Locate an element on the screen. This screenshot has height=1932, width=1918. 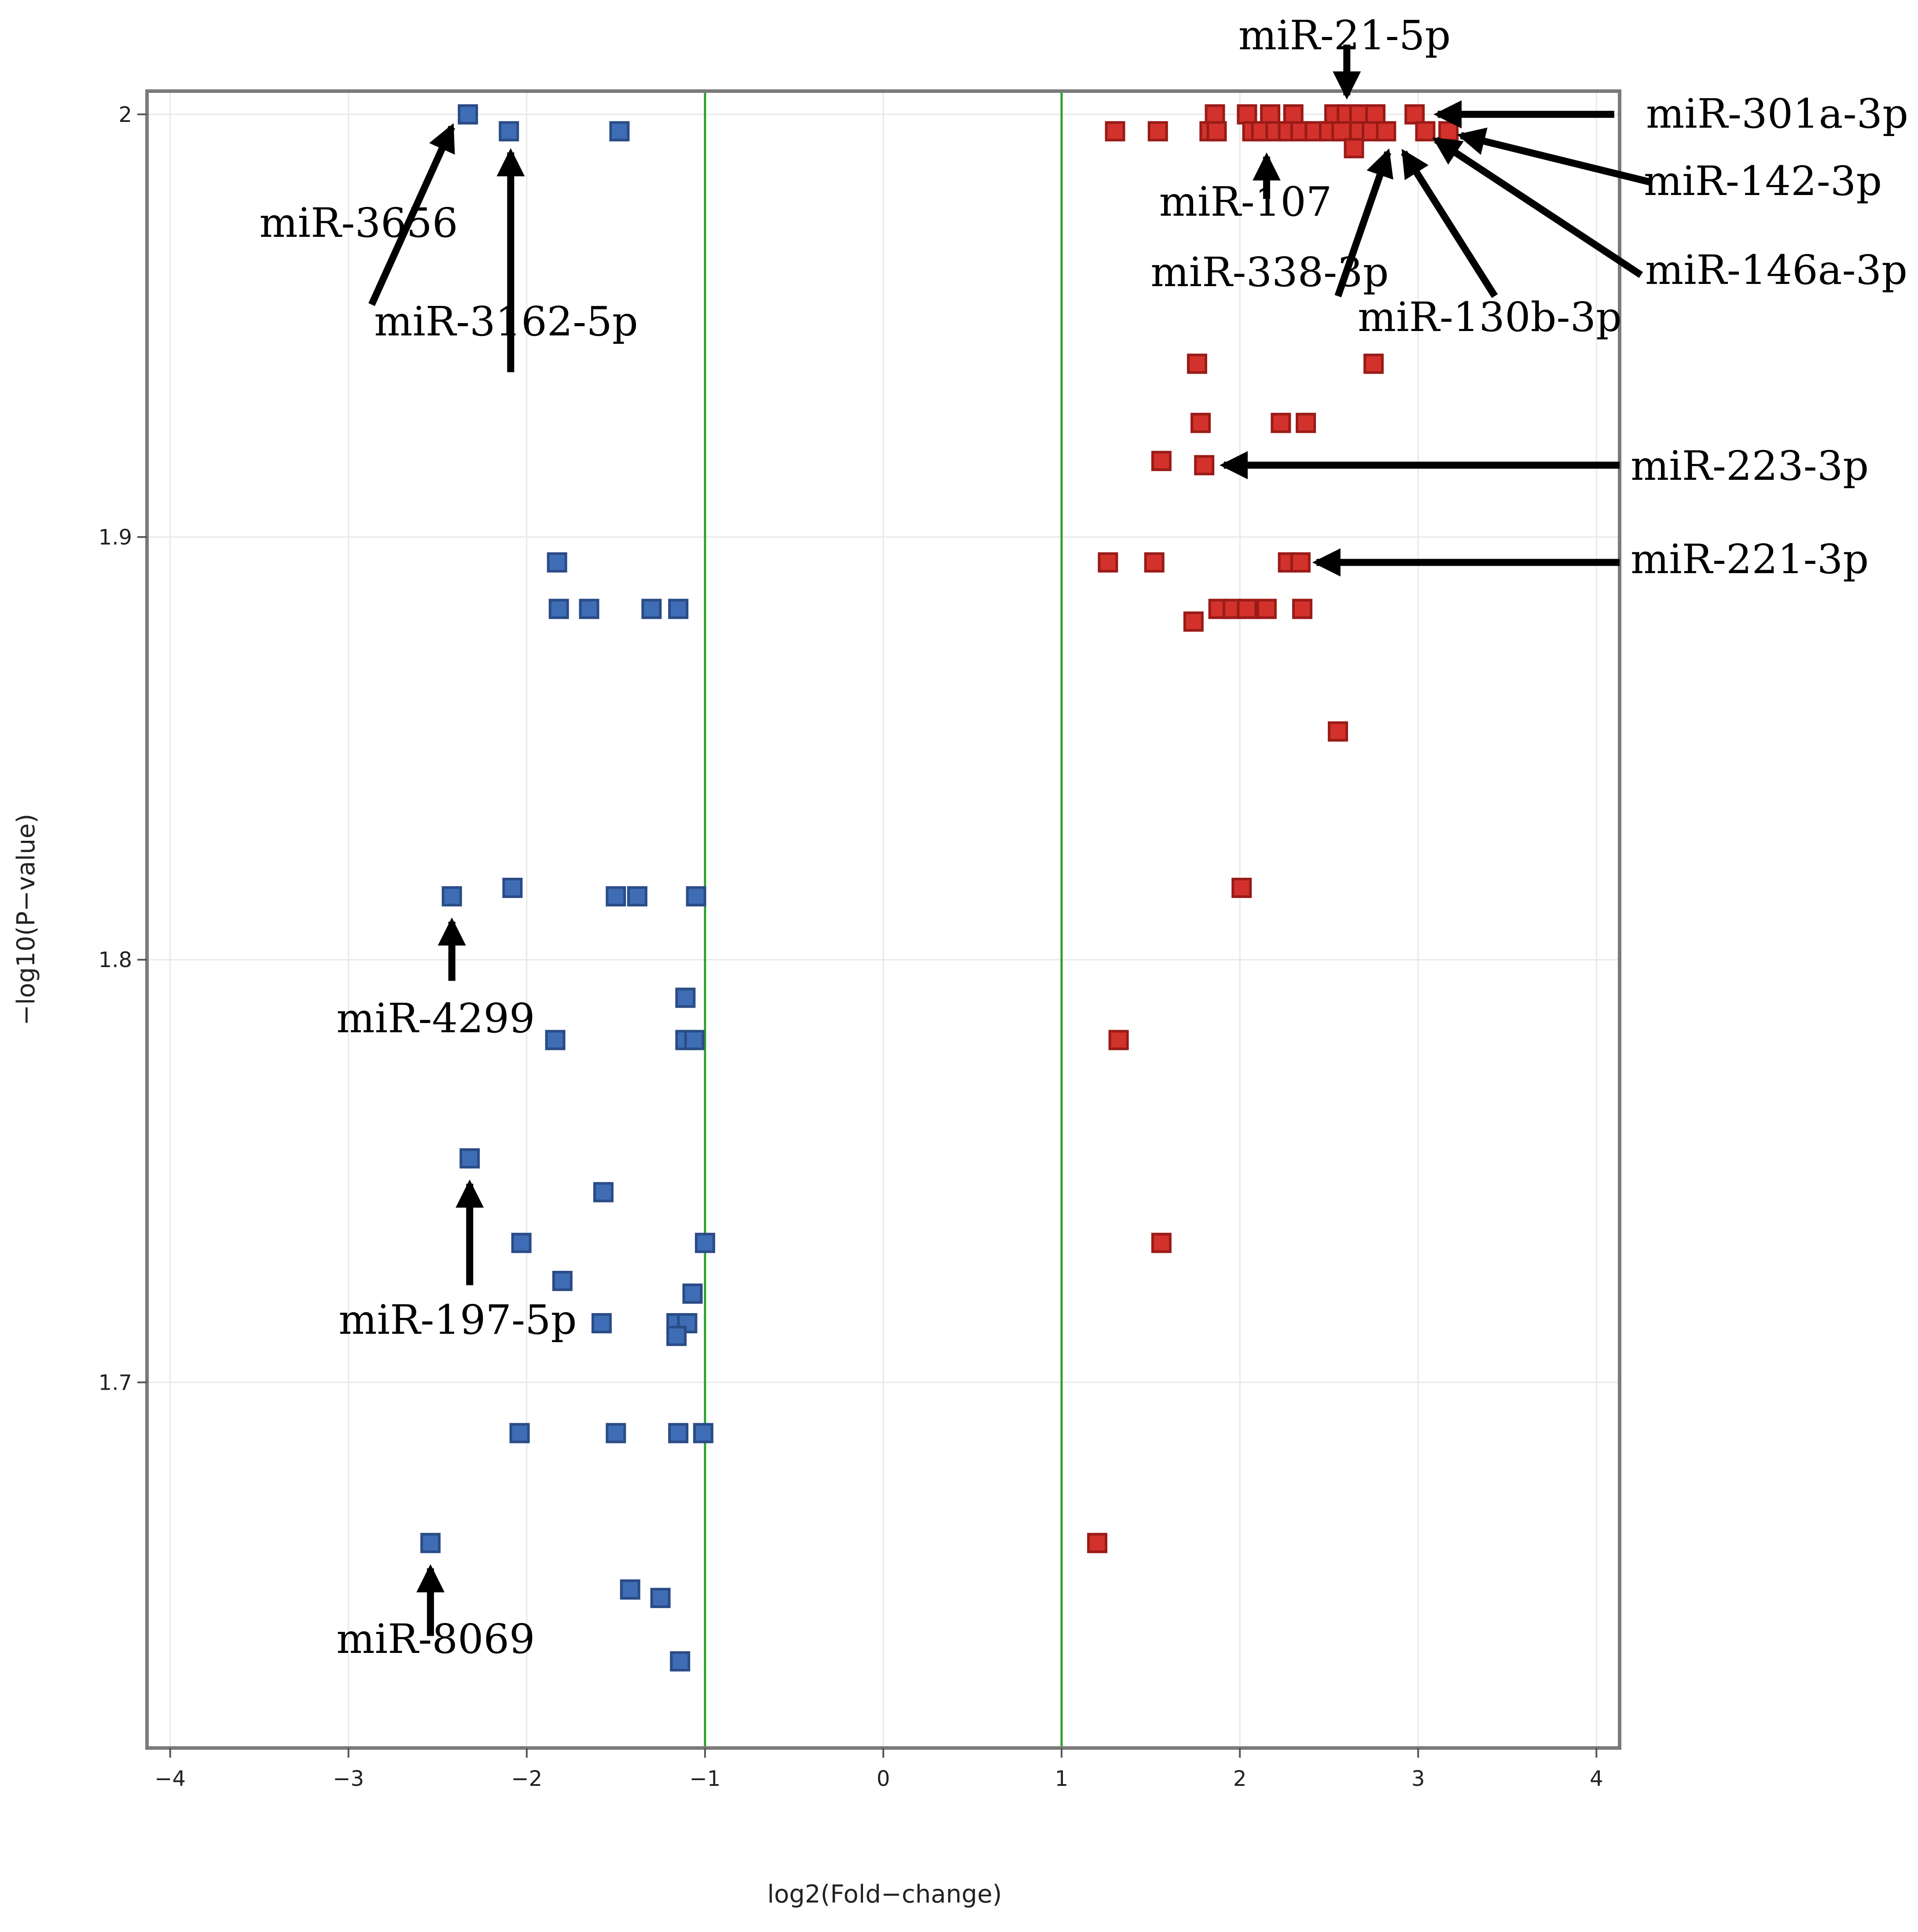
annotation-label: miR-3162-5p is located at coordinates (506, 321).